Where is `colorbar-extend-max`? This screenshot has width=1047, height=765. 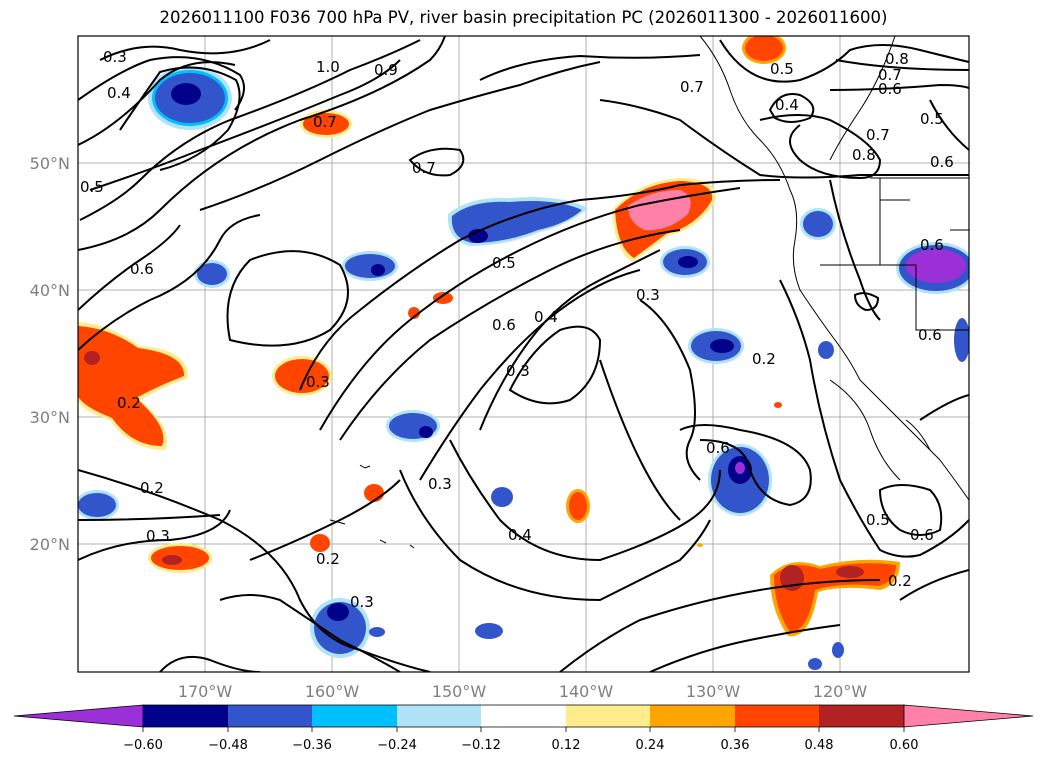 colorbar-extend-max is located at coordinates (968, 716).